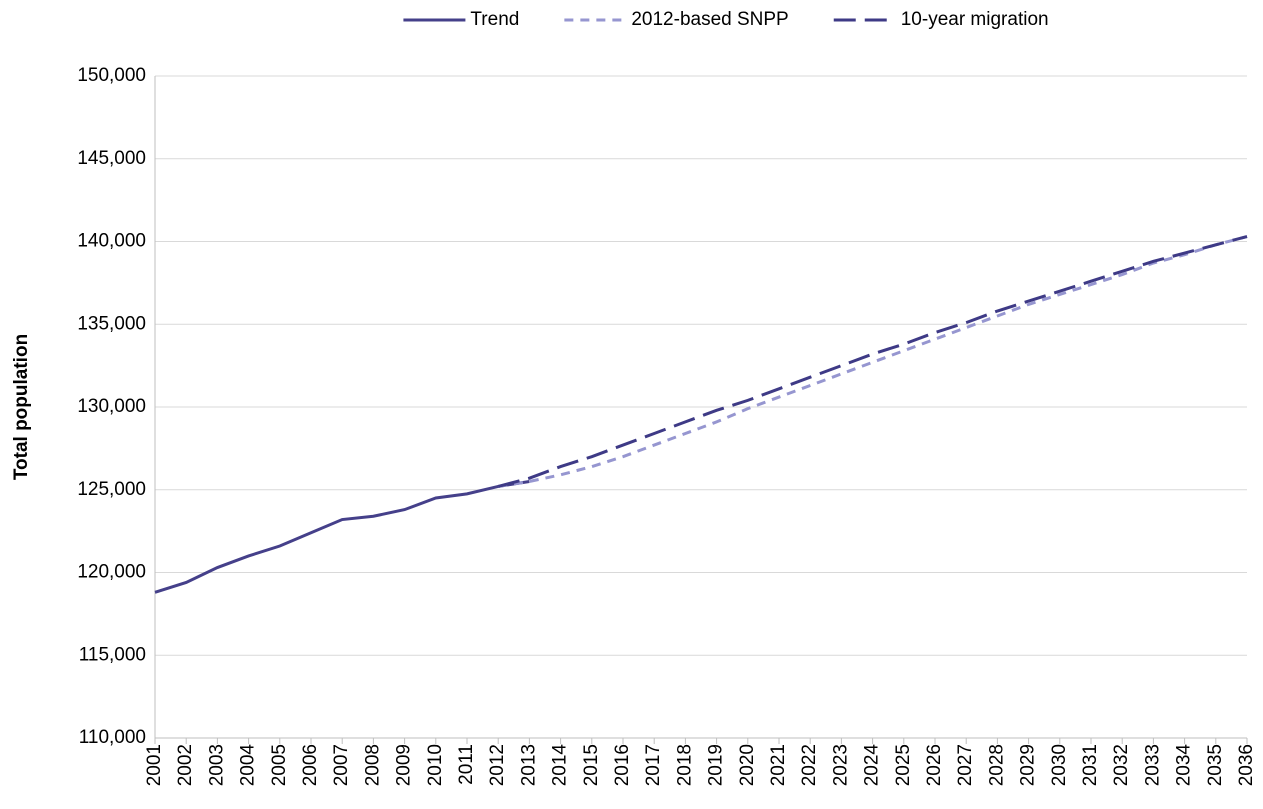 The height and width of the screenshot is (809, 1263). I want to click on x-tick-label: 2008, so click(372, 765).